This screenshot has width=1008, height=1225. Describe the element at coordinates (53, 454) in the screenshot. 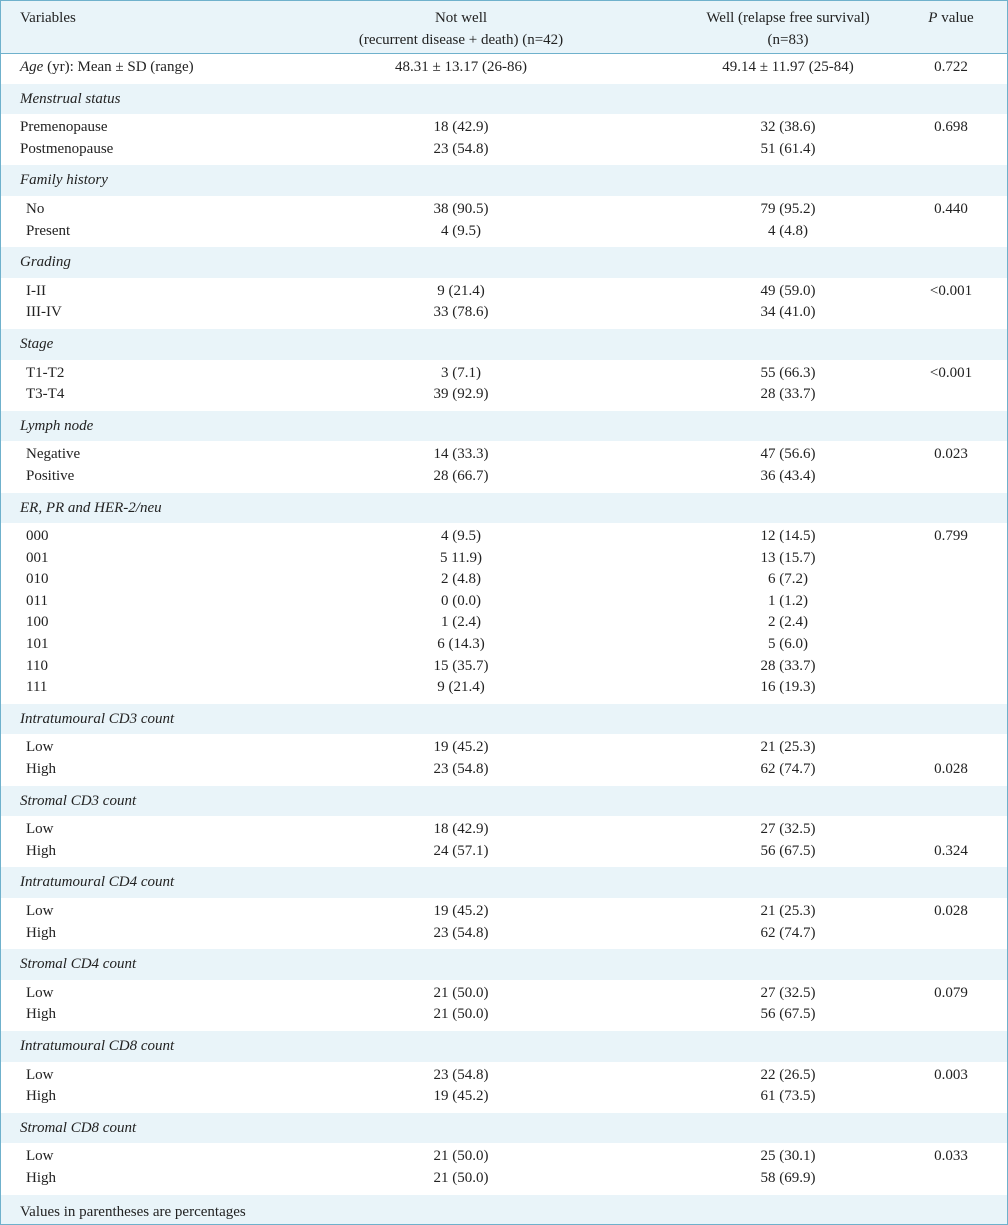

I see `row-label: Negative` at that location.